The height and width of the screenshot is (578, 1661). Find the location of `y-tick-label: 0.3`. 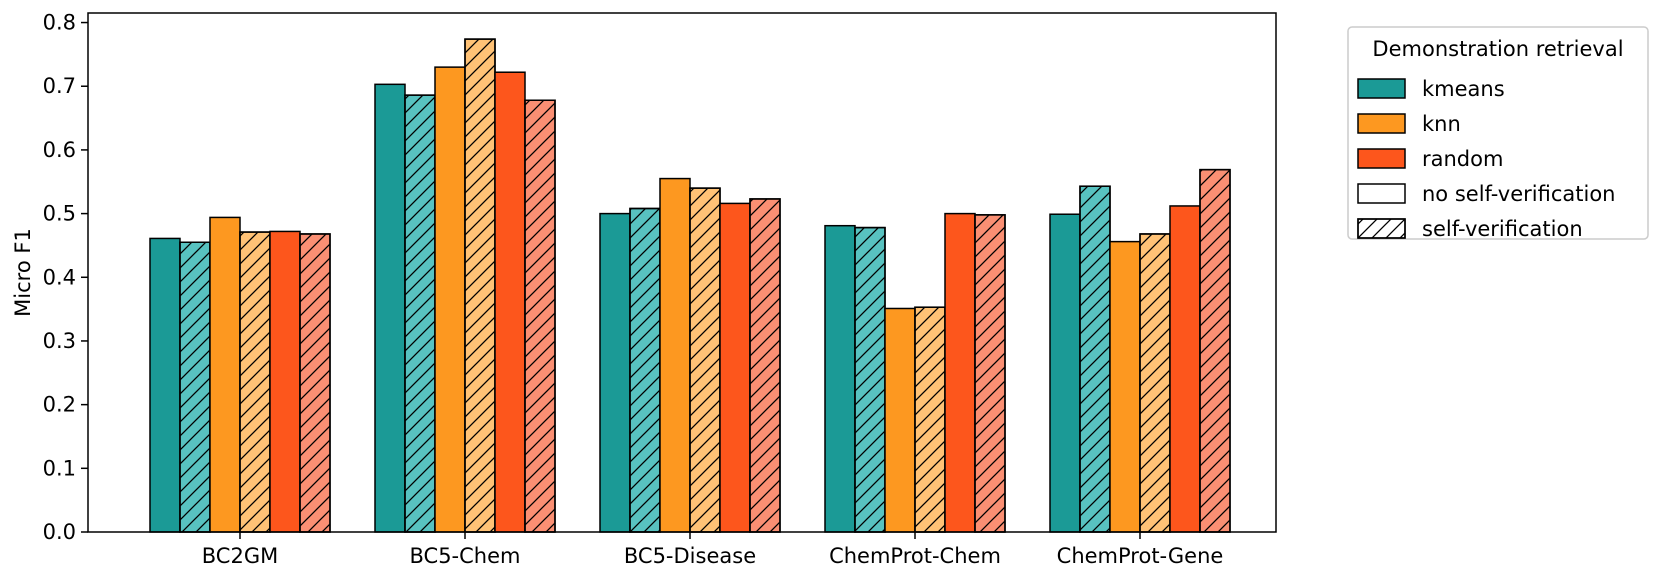

y-tick-label: 0.3 is located at coordinates (59, 341).